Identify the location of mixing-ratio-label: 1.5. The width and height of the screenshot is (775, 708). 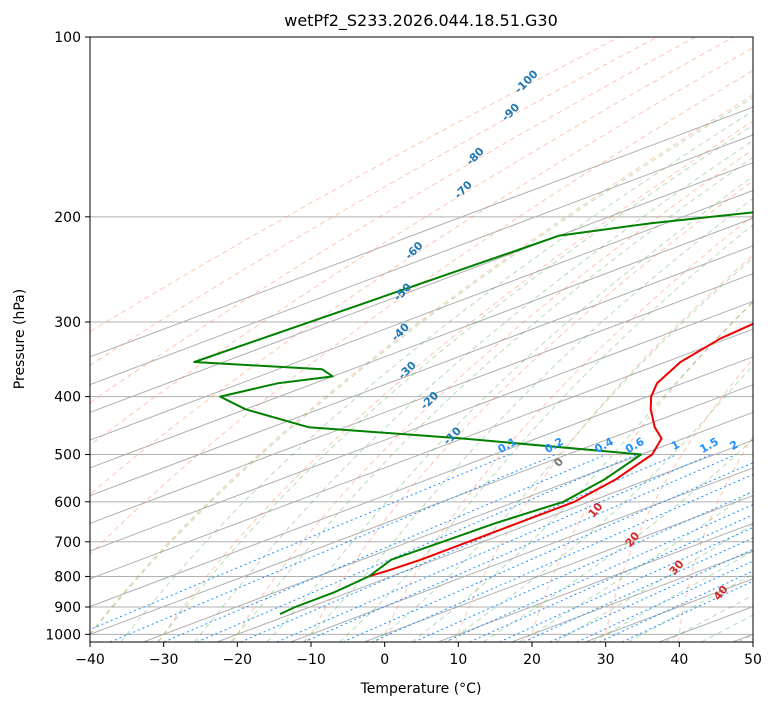
(709, 445).